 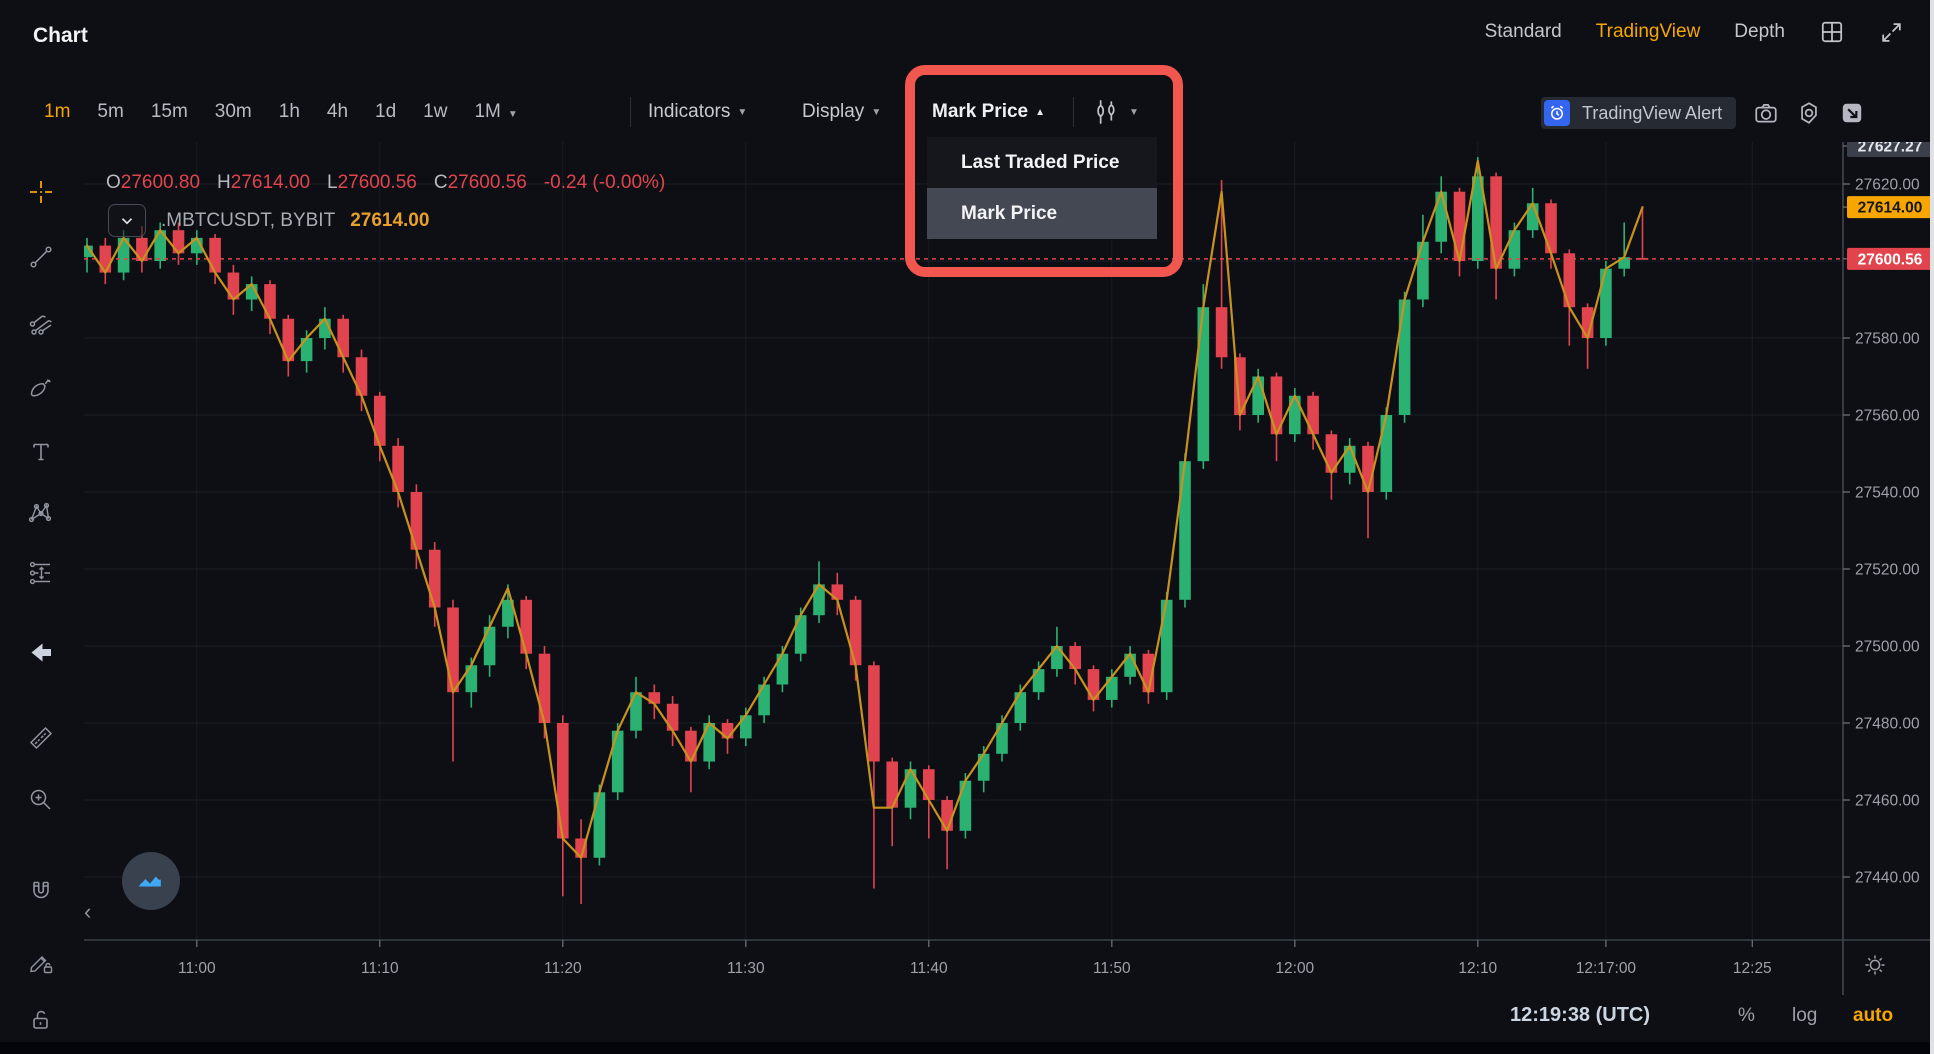 I want to click on timeframe-1m: 1m, so click(x=57, y=111).